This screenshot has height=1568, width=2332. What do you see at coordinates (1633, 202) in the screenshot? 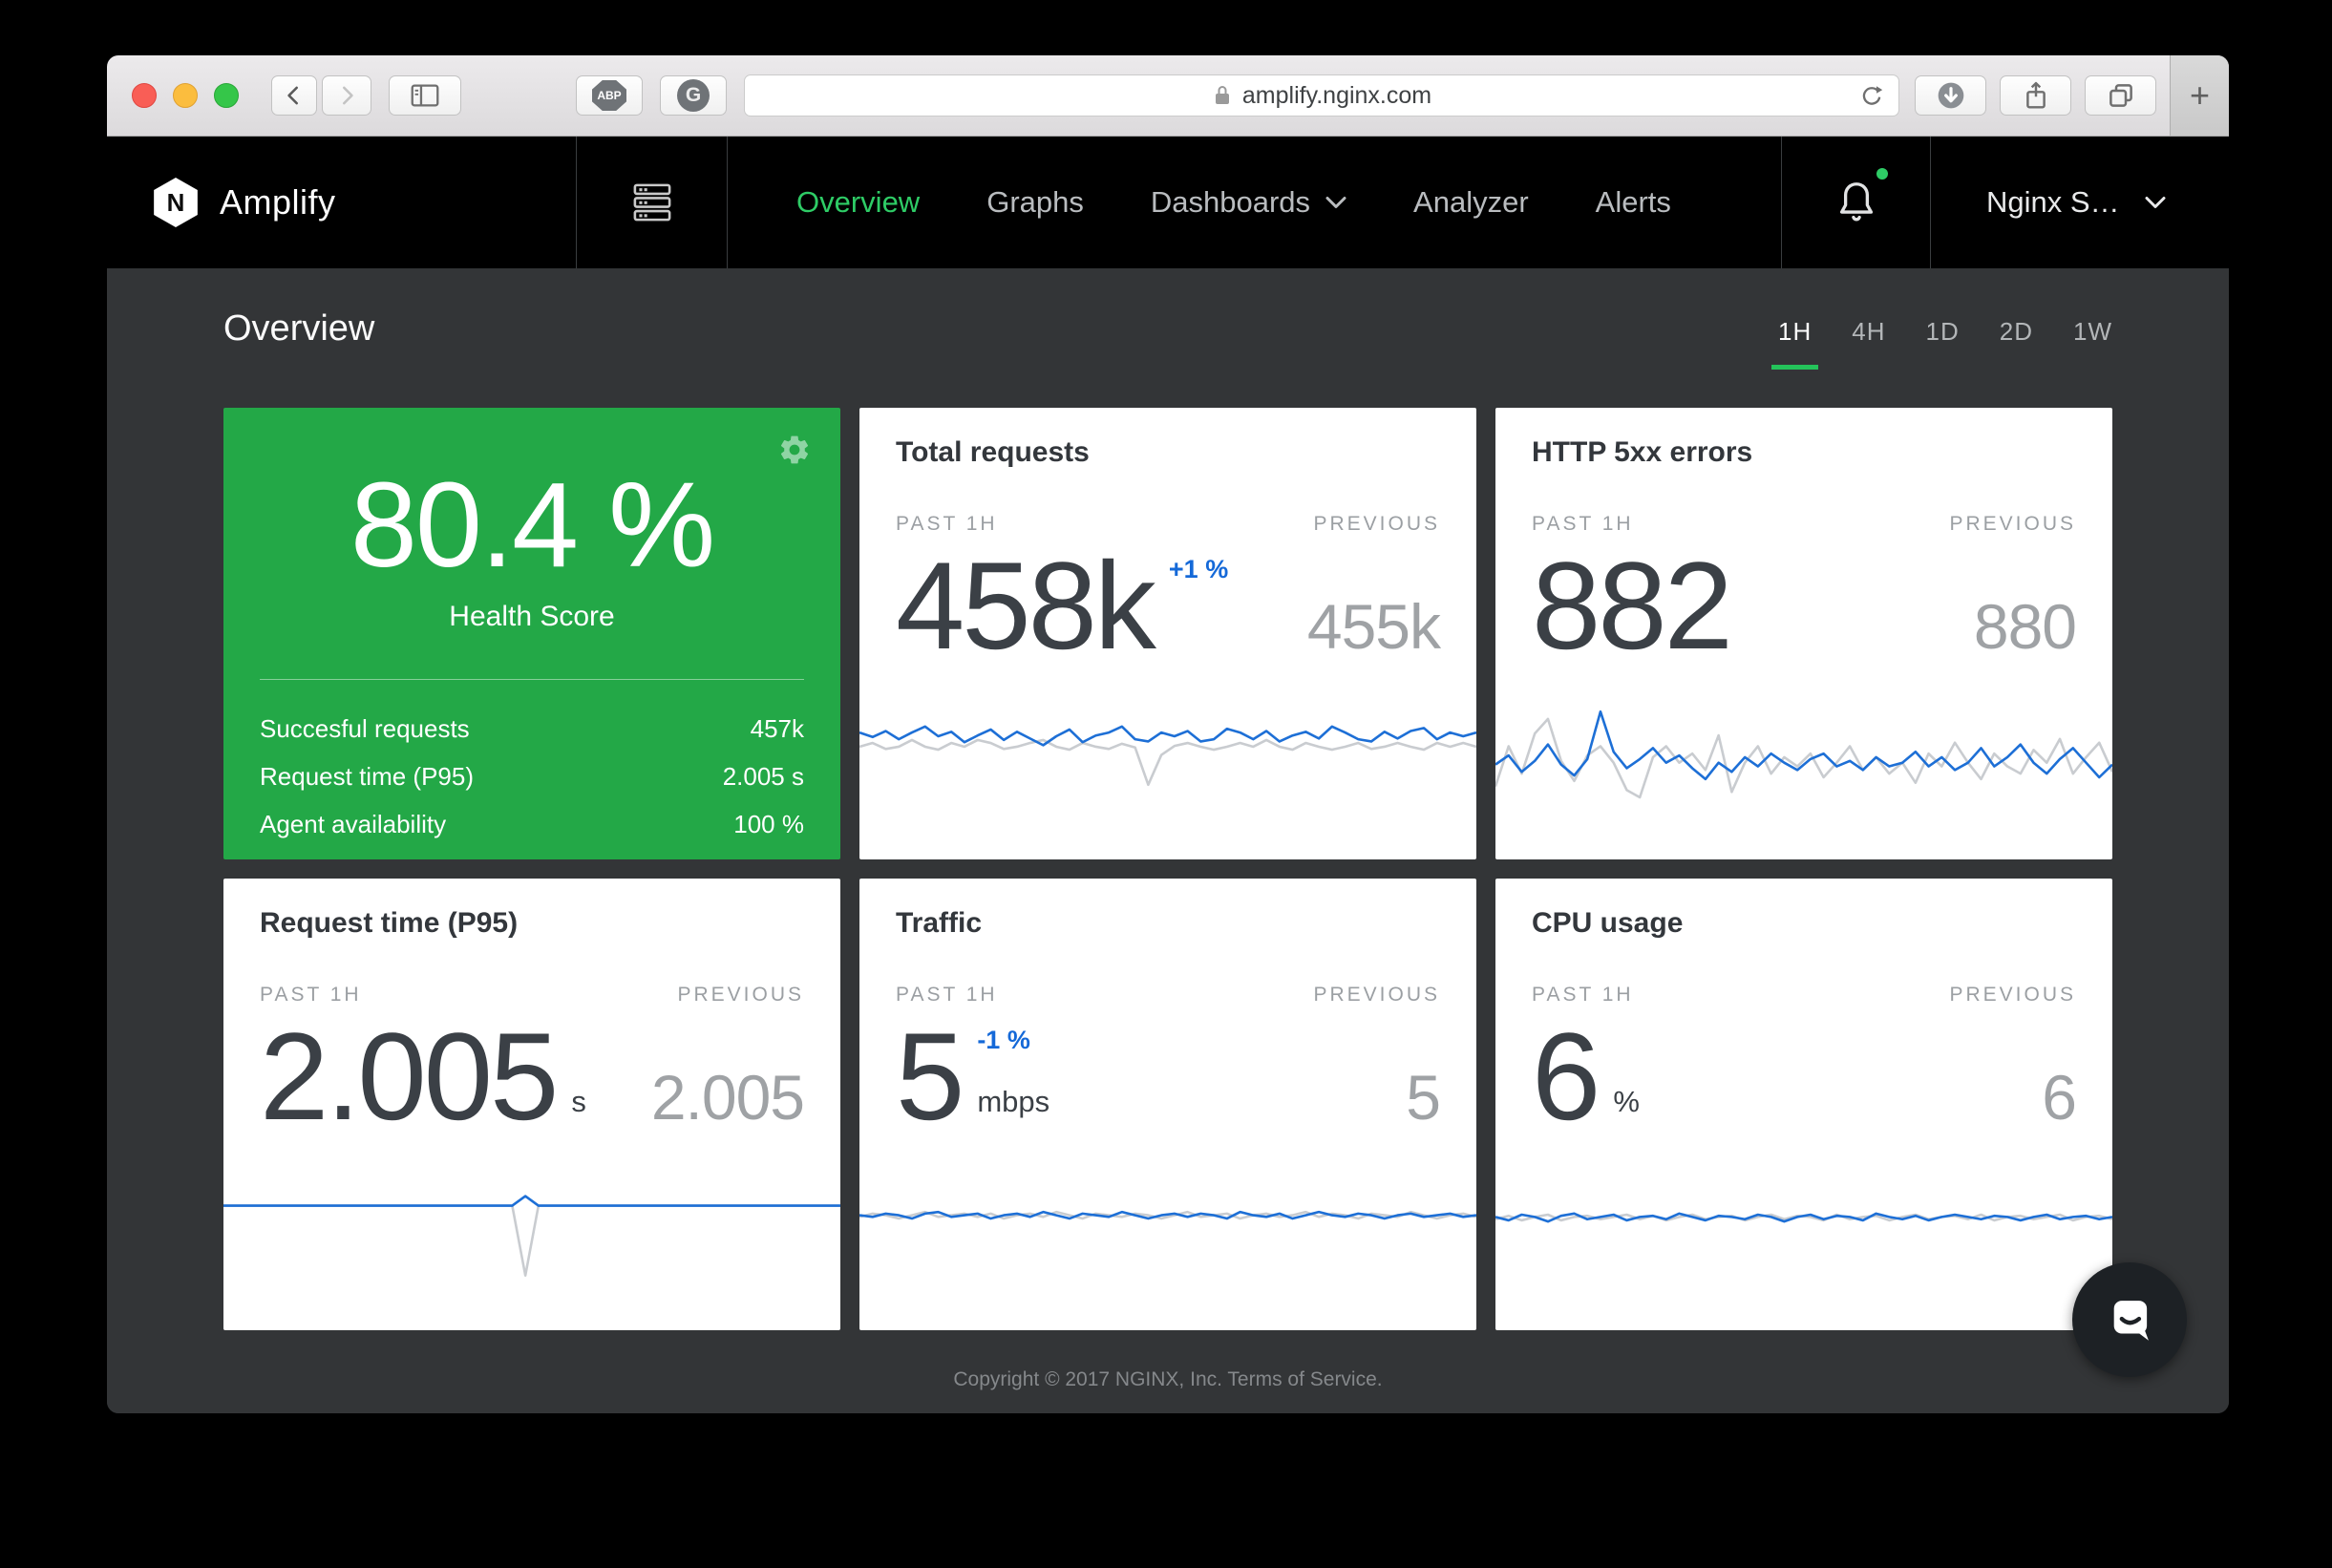
I see `nav-item-alerts: Alerts` at bounding box center [1633, 202].